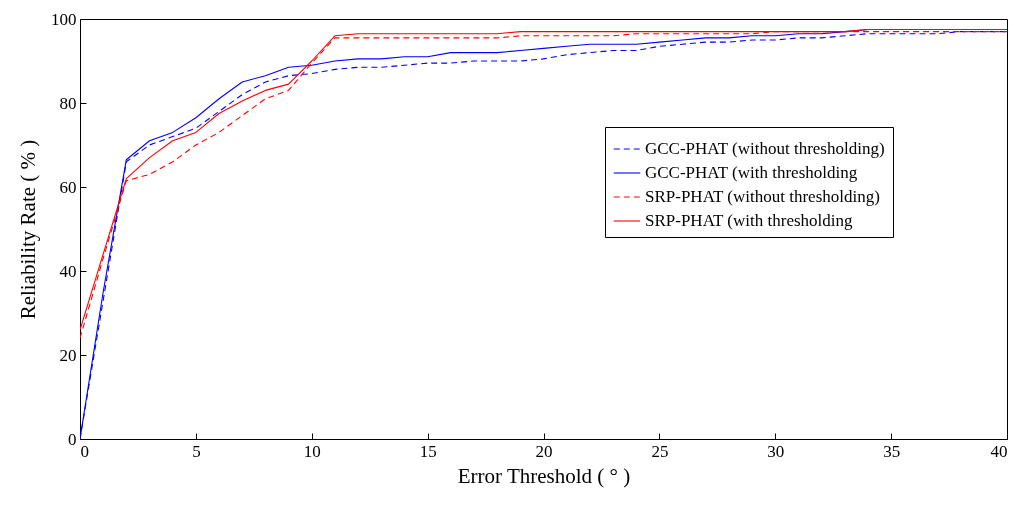 This screenshot has height=506, width=1022. What do you see at coordinates (68, 187) in the screenshot?
I see `y-tick-label: 60` at bounding box center [68, 187].